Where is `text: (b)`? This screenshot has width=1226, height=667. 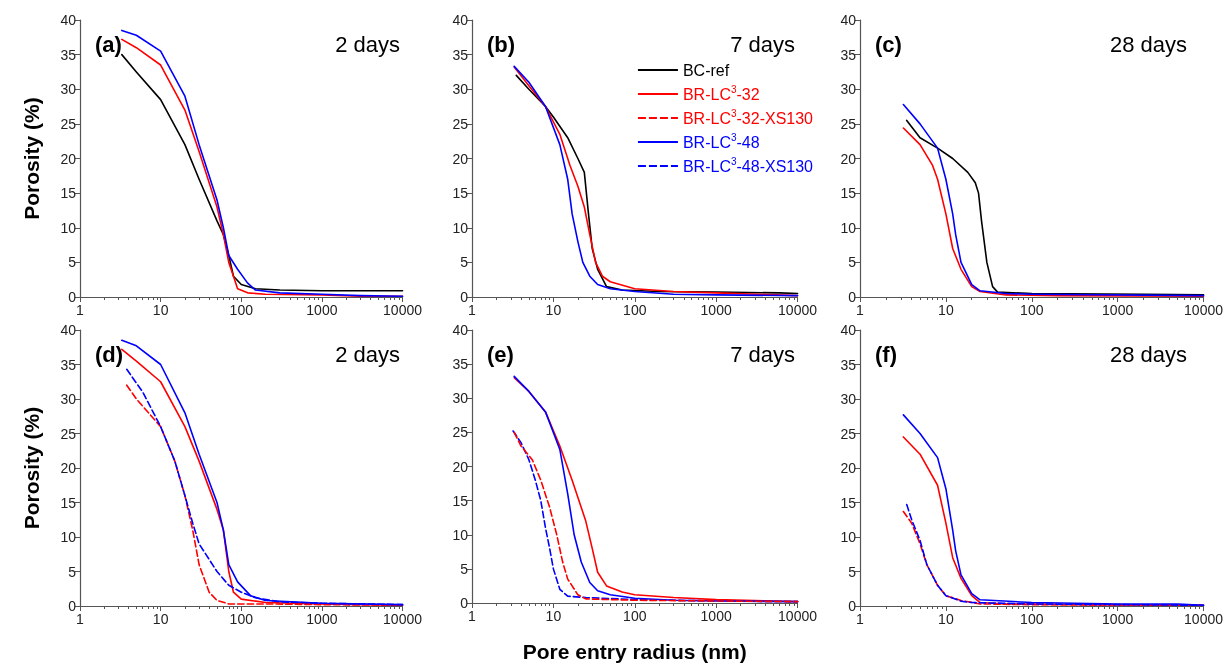
text: (b) is located at coordinates (501, 44).